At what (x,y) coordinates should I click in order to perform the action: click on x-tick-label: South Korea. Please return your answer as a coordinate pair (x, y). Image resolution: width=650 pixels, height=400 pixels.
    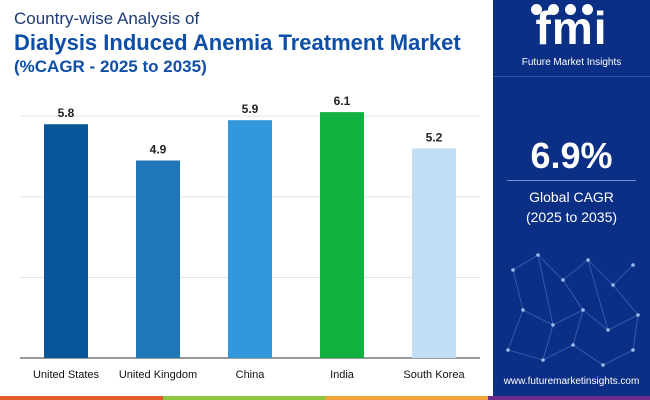
    Looking at the image, I should click on (434, 375).